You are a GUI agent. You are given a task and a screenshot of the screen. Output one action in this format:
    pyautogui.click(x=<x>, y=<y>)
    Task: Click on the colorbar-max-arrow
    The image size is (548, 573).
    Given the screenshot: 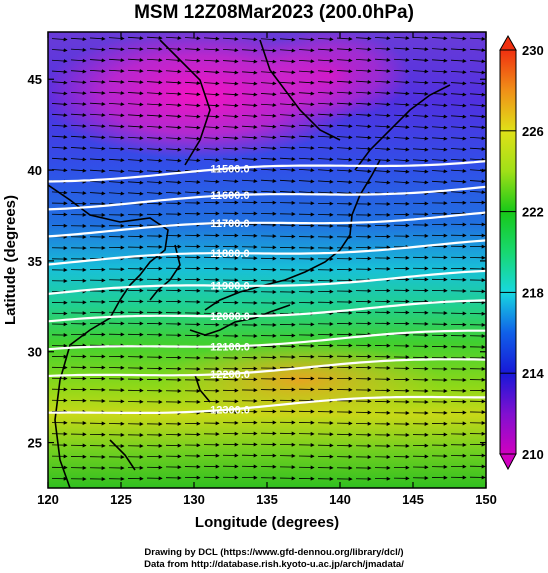 What is the action you would take?
    pyautogui.click(x=508, y=42)
    